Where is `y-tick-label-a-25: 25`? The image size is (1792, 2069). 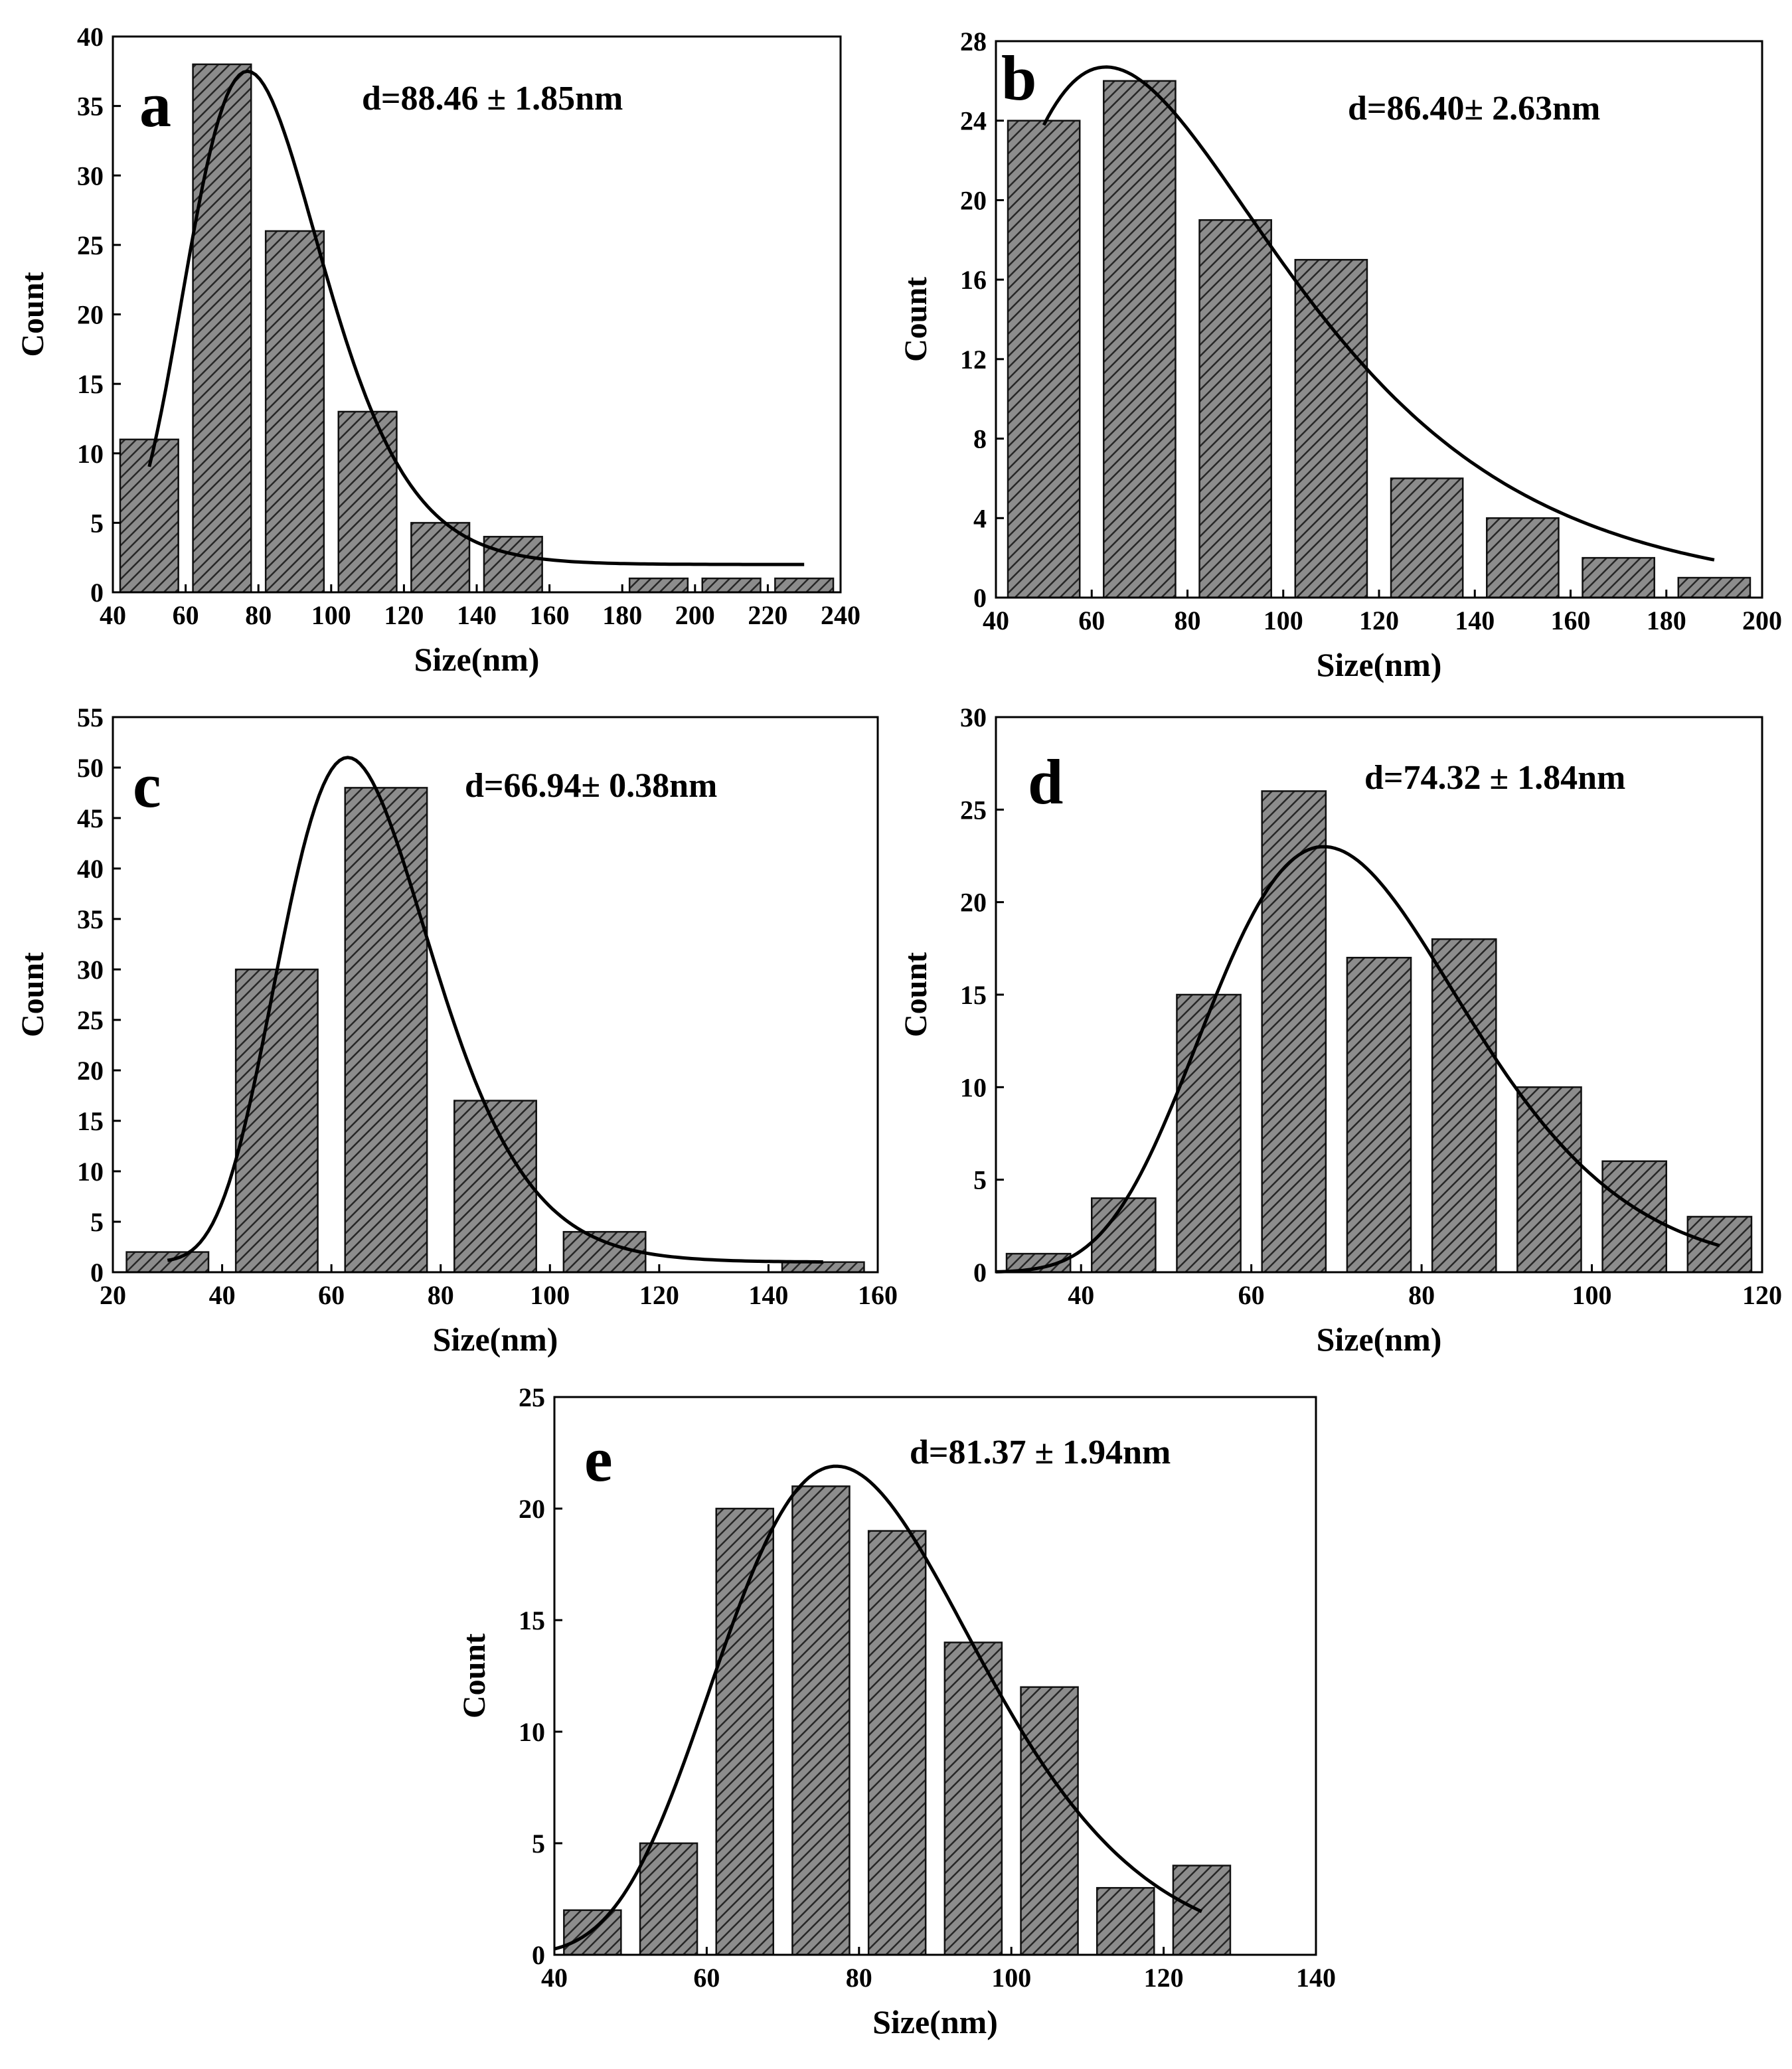
y-tick-label-a-25: 25 is located at coordinates (90, 245).